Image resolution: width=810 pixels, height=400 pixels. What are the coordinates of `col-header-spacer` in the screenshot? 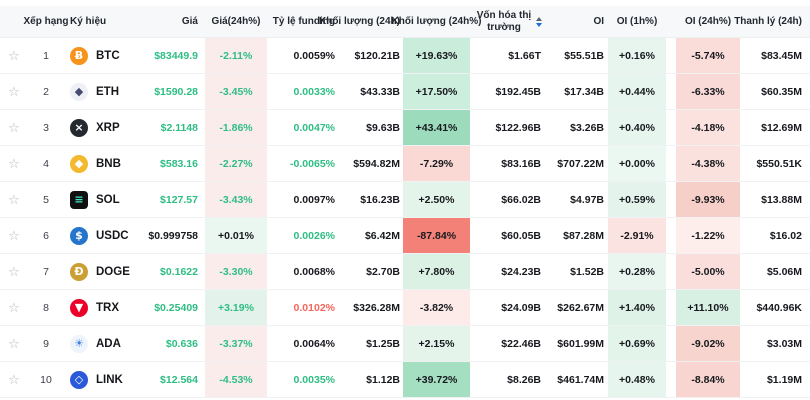 It's located at (671, 21).